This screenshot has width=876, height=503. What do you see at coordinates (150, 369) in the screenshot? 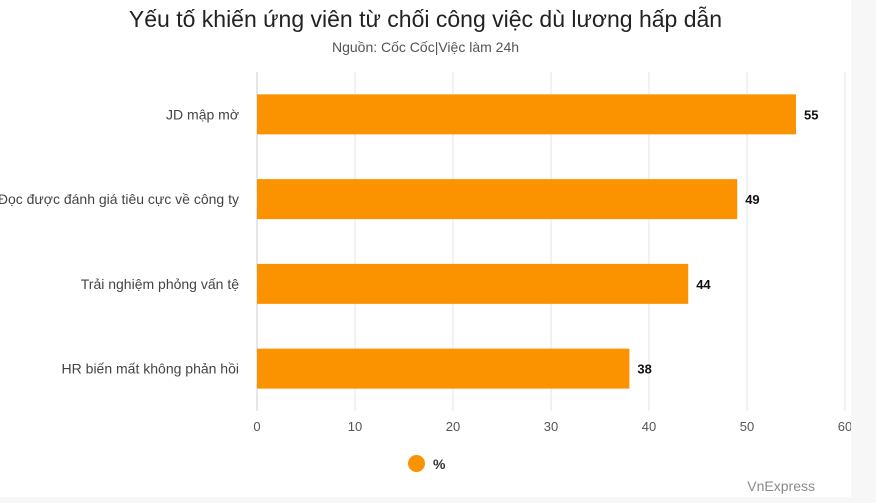
I see `category-label: HR biến mất không phản hồi` at bounding box center [150, 369].